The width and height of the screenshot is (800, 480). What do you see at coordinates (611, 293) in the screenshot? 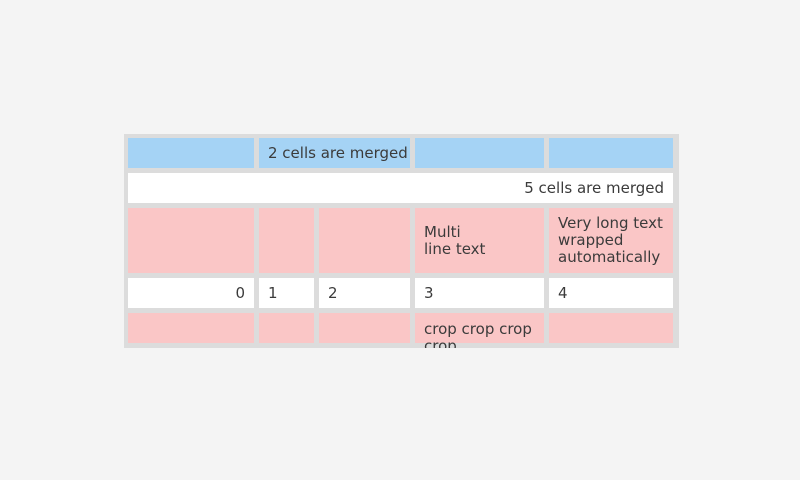
I see `table-cell: 4` at bounding box center [611, 293].